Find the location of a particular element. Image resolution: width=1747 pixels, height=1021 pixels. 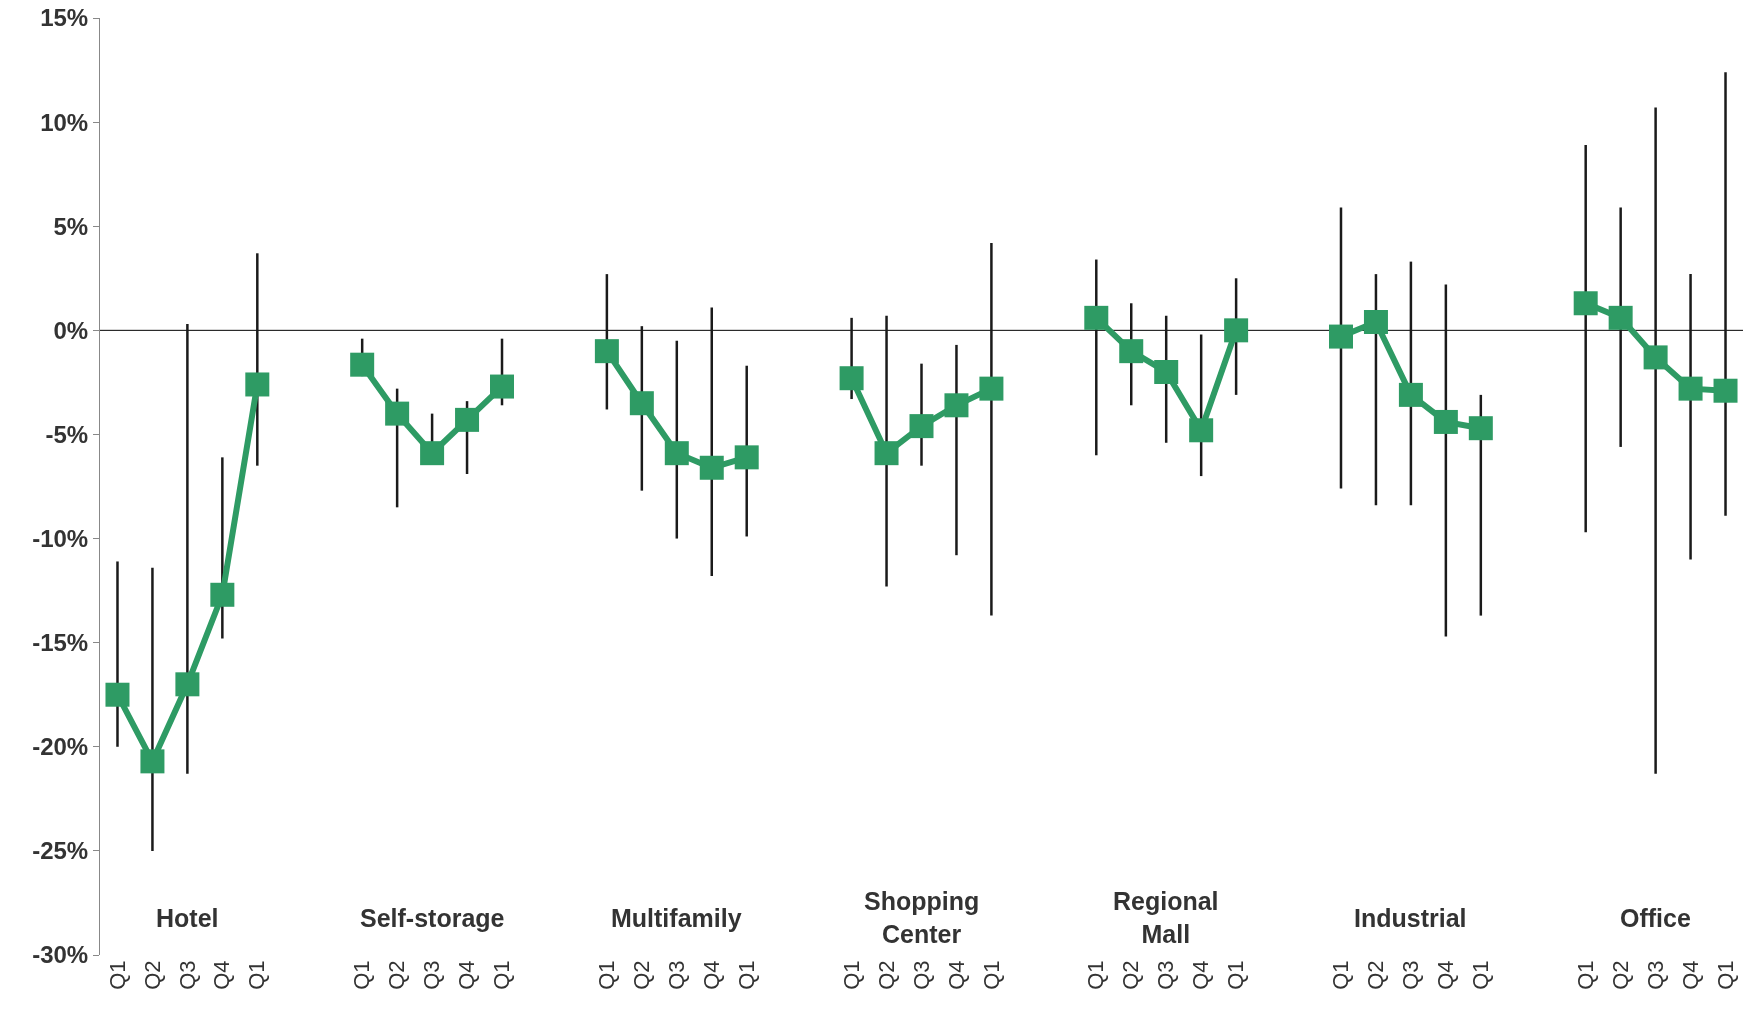

y-tick-label: 10% is located at coordinates (64, 122).